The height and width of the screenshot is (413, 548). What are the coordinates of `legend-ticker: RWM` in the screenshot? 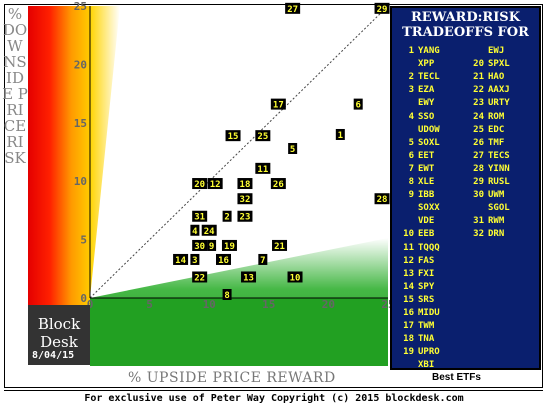 It's located at (496, 221).